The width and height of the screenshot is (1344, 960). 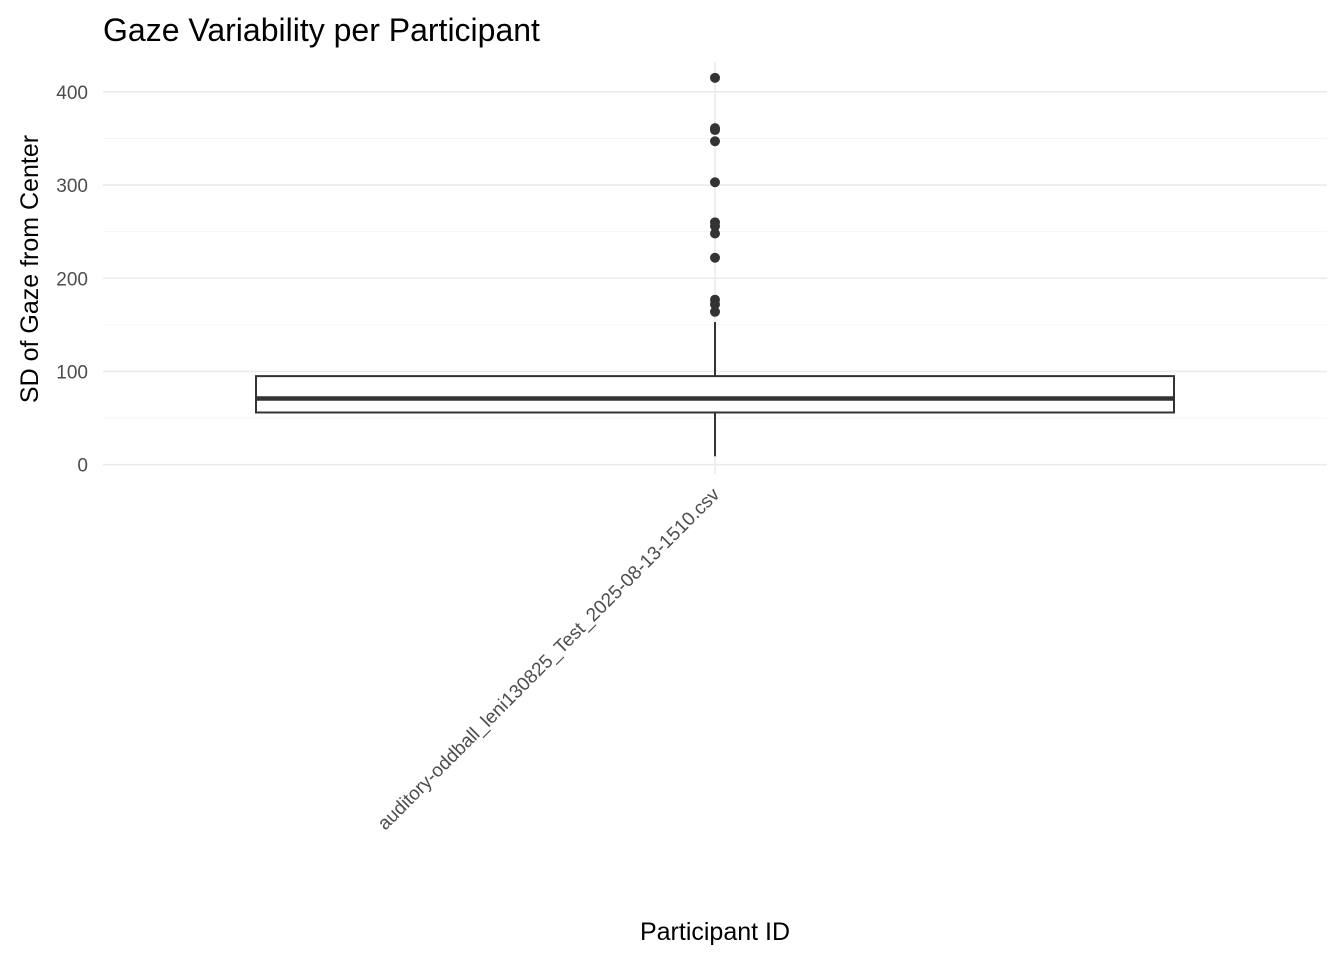 What do you see at coordinates (82, 466) in the screenshot?
I see `y-tick-label: 0` at bounding box center [82, 466].